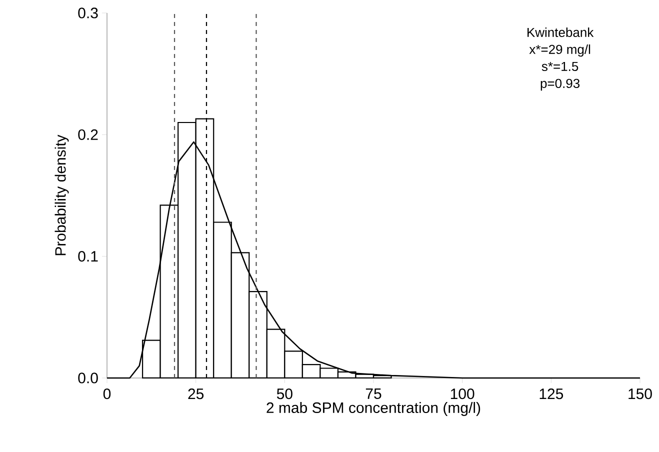  I want to click on annotation: x*=29 mg/l, so click(559, 50).